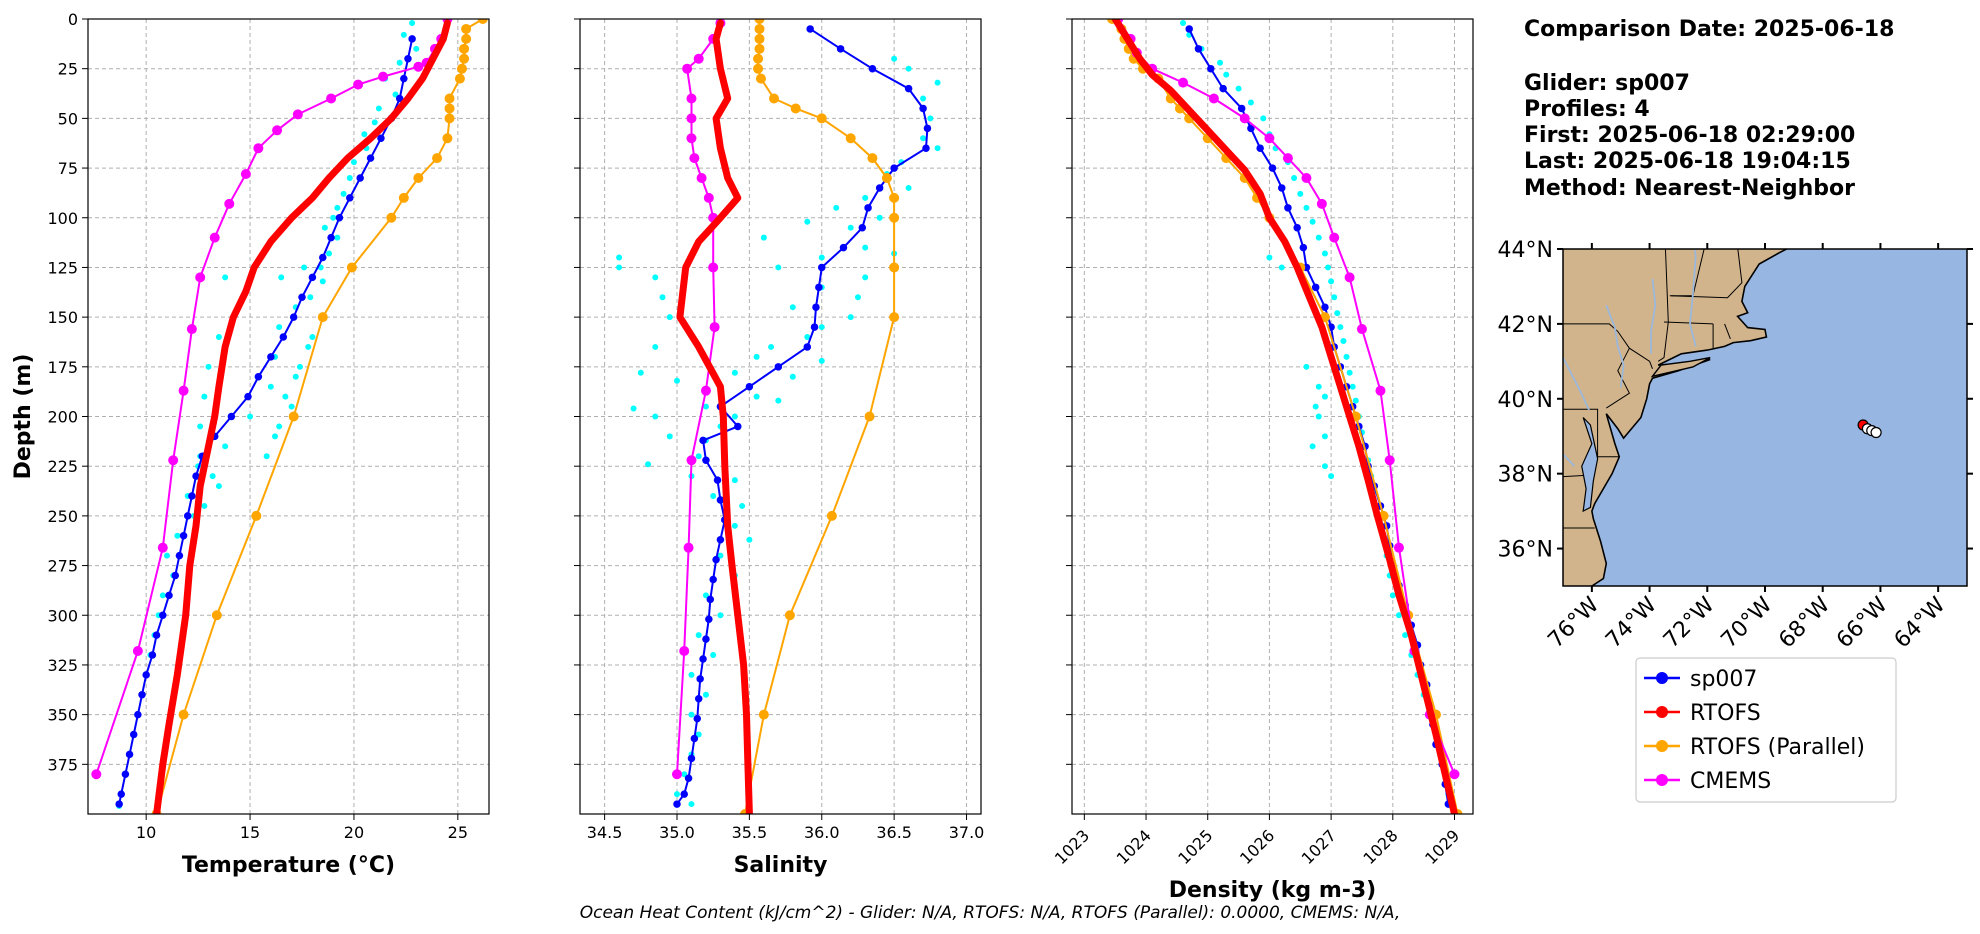  Describe the element at coordinates (23, 417) in the screenshot. I see `y-axis-label: Depth (m)` at that location.